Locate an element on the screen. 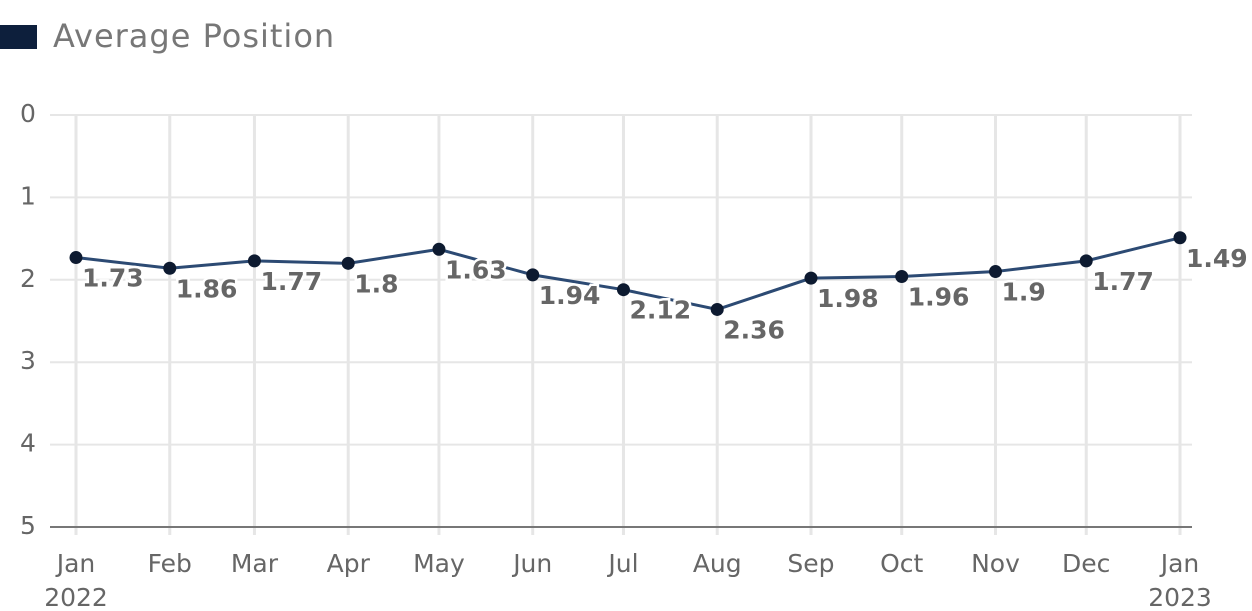  legend-swatch is located at coordinates (18, 37).